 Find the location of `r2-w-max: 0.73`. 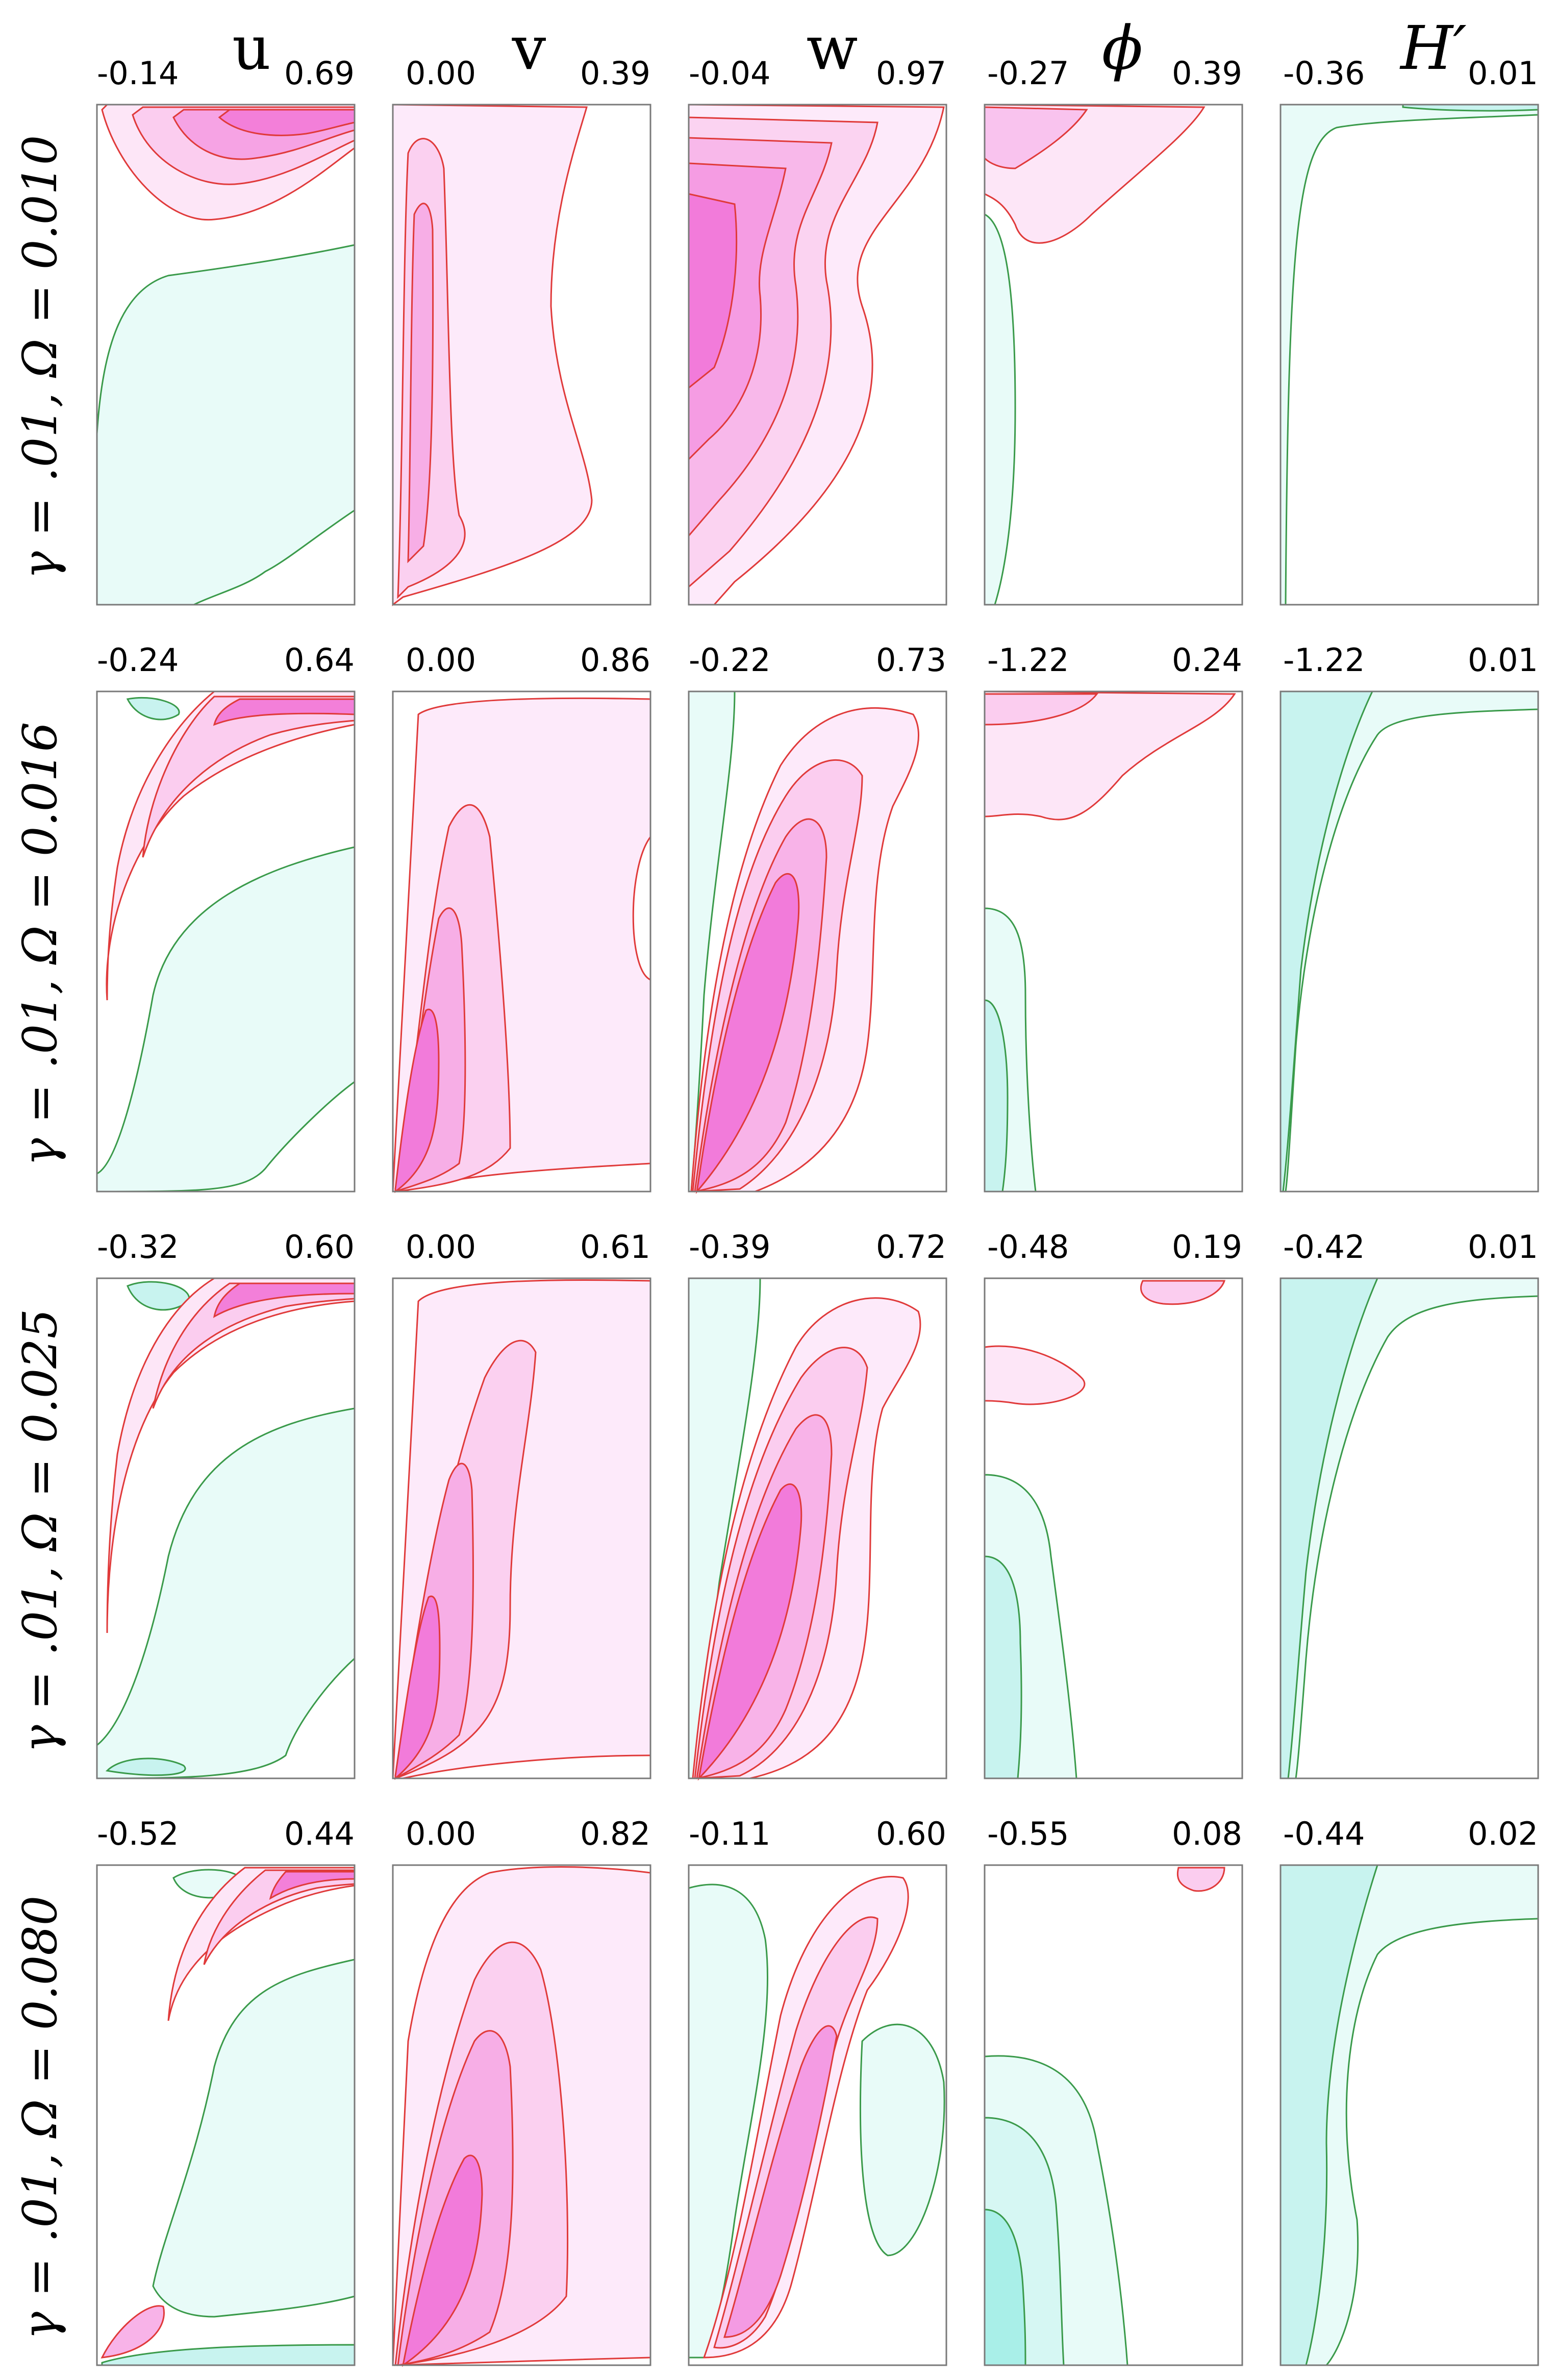

r2-w-max: 0.73 is located at coordinates (911, 660).